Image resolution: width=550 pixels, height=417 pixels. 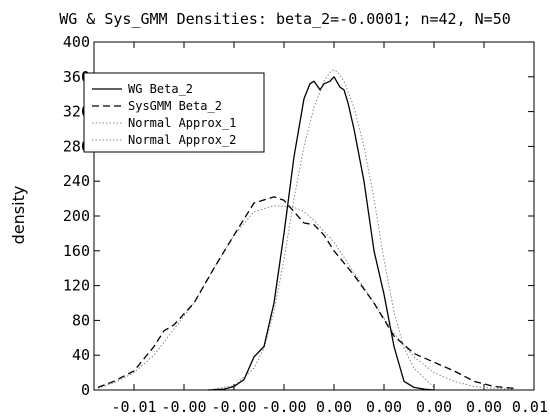 I want to click on y-tick-label: 360, so click(x=76, y=77).